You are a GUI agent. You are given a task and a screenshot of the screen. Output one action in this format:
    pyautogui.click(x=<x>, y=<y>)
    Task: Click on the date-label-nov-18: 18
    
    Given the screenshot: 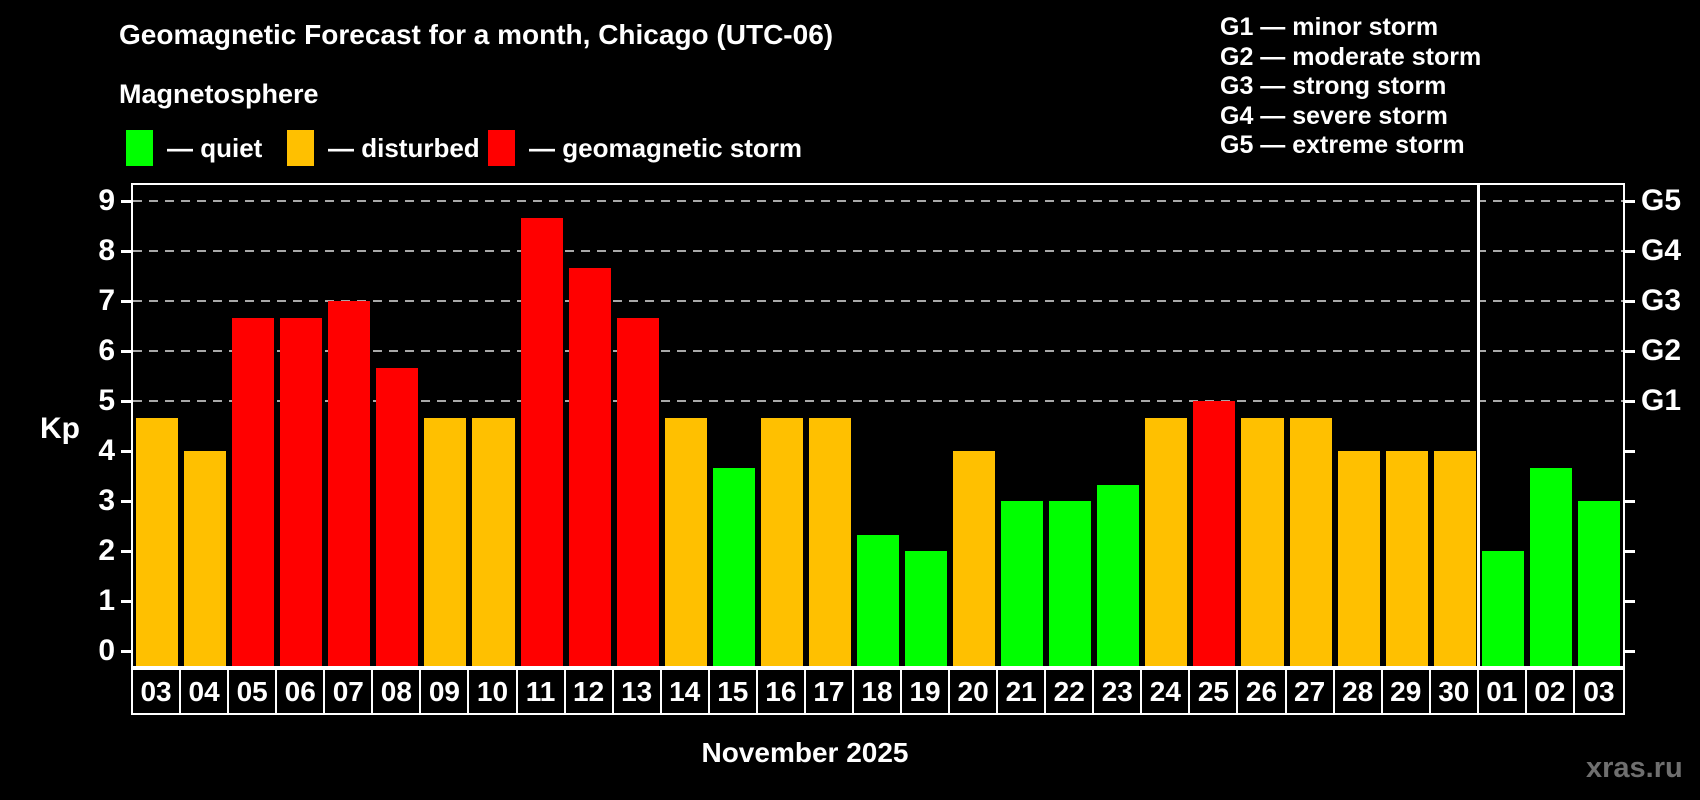 What is the action you would take?
    pyautogui.click(x=877, y=691)
    